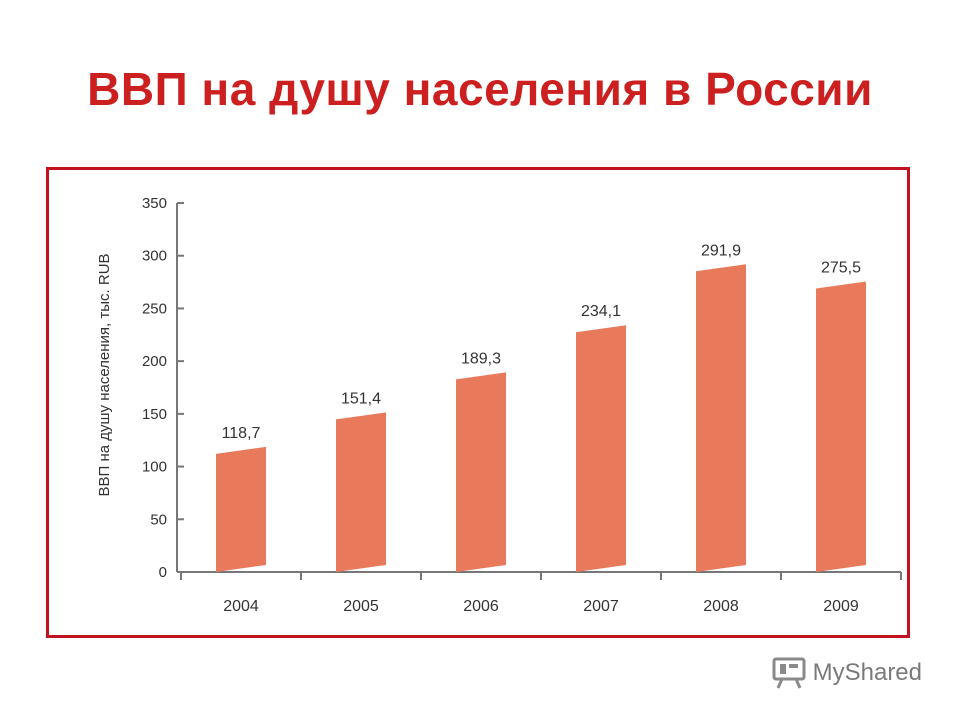 This screenshot has height=720, width=960. What do you see at coordinates (481, 358) in the screenshot?
I see `data-label: 189,3` at bounding box center [481, 358].